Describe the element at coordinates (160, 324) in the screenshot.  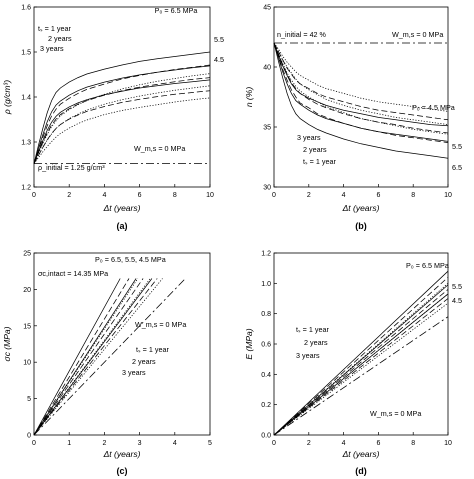
I see `panel-c-wms-label: W_m,s = 0 MPa` at that location.